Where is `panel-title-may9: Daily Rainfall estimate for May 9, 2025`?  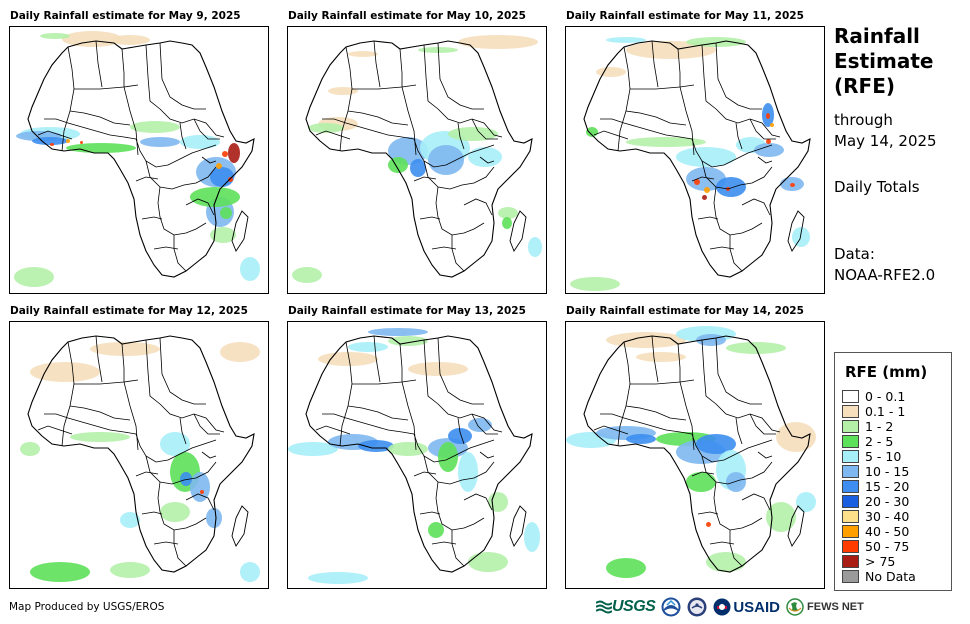 panel-title-may9: Daily Rainfall estimate for May 9, 2025 is located at coordinates (125, 16).